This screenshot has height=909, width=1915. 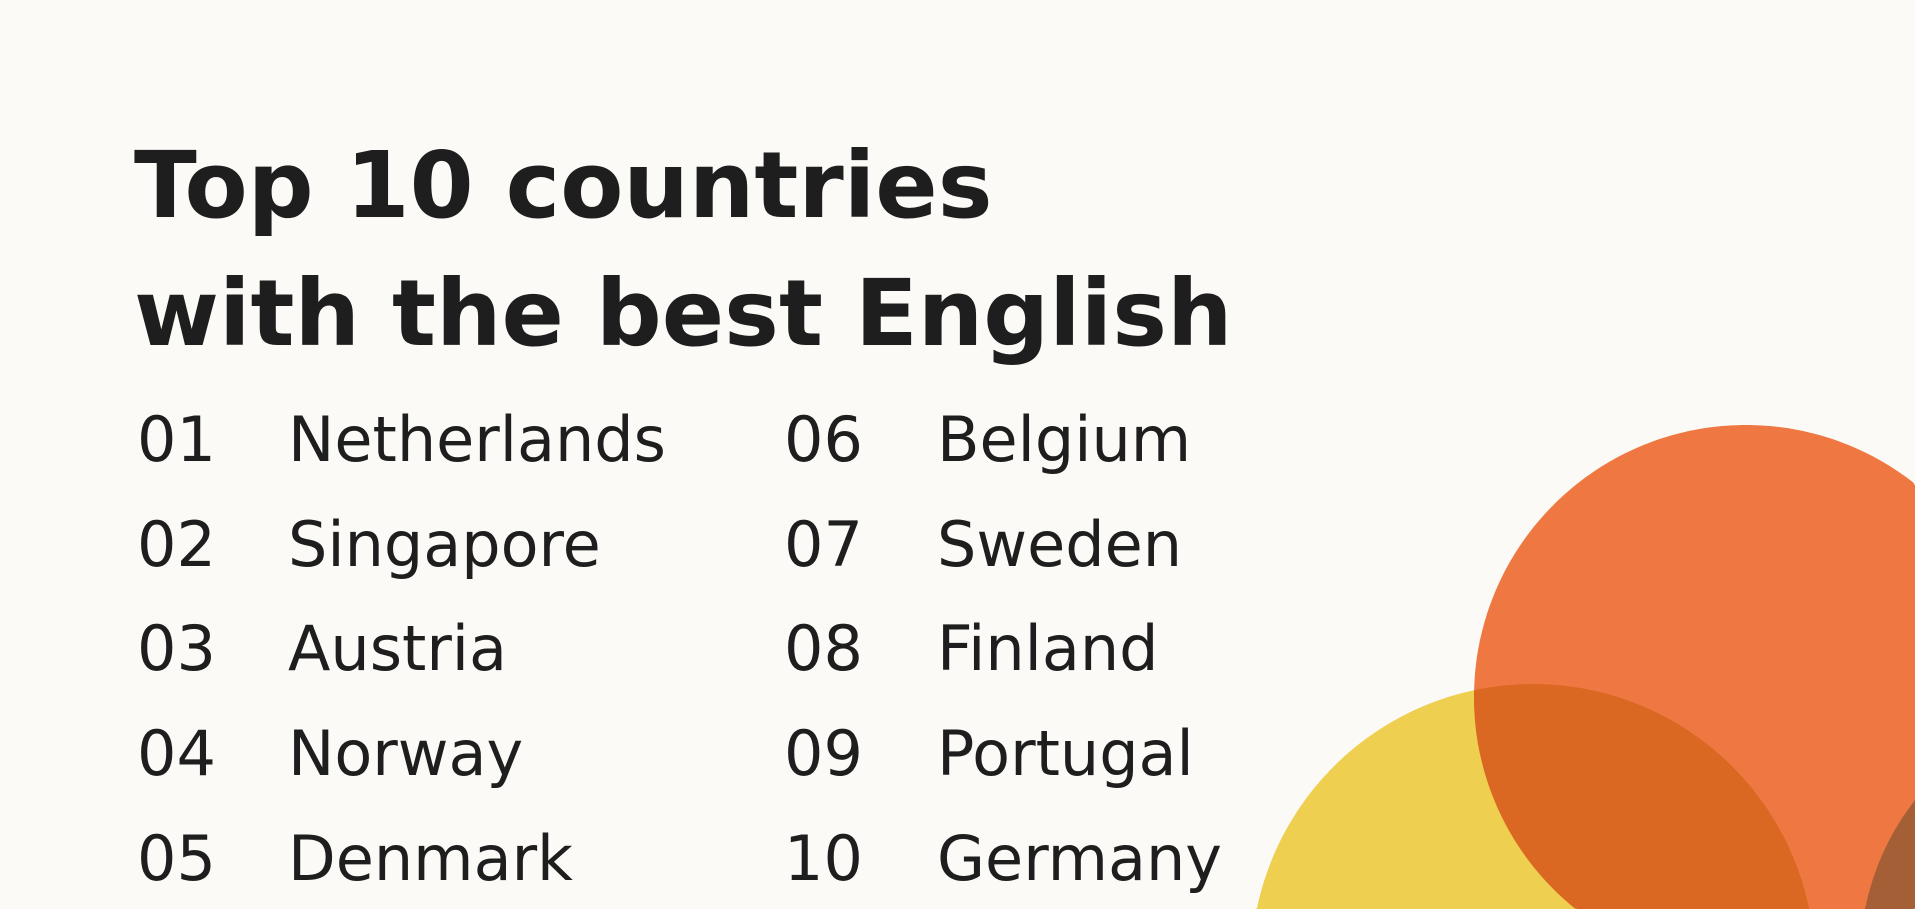 I want to click on rank-number: 05, so click(x=176, y=858).